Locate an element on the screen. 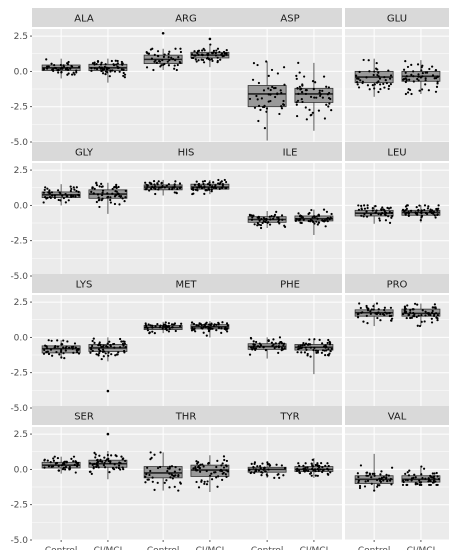 Image resolution: width=456 pixels, height=550 pixels. data-point-ile-ci-mci is located at coordinates (314, 223).